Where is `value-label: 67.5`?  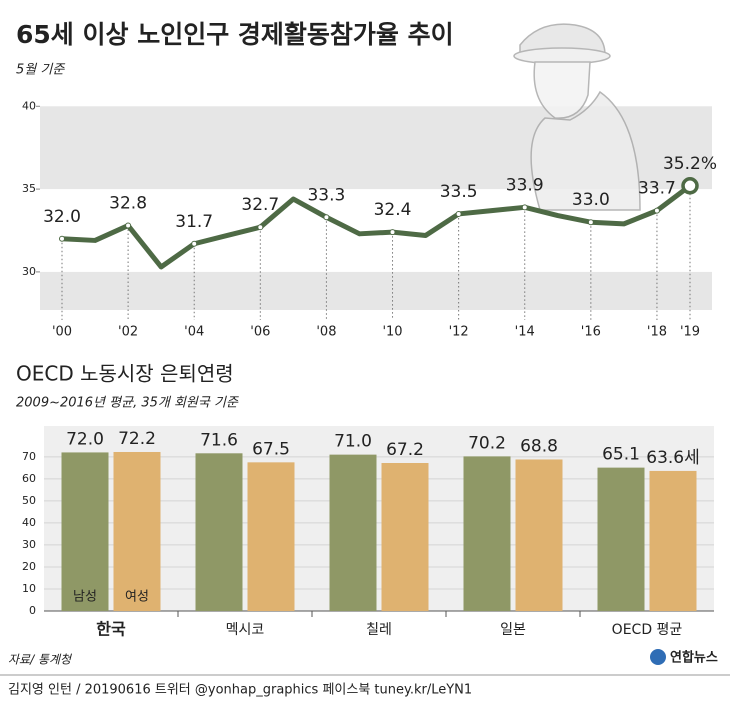 value-label: 67.5 is located at coordinates (271, 449).